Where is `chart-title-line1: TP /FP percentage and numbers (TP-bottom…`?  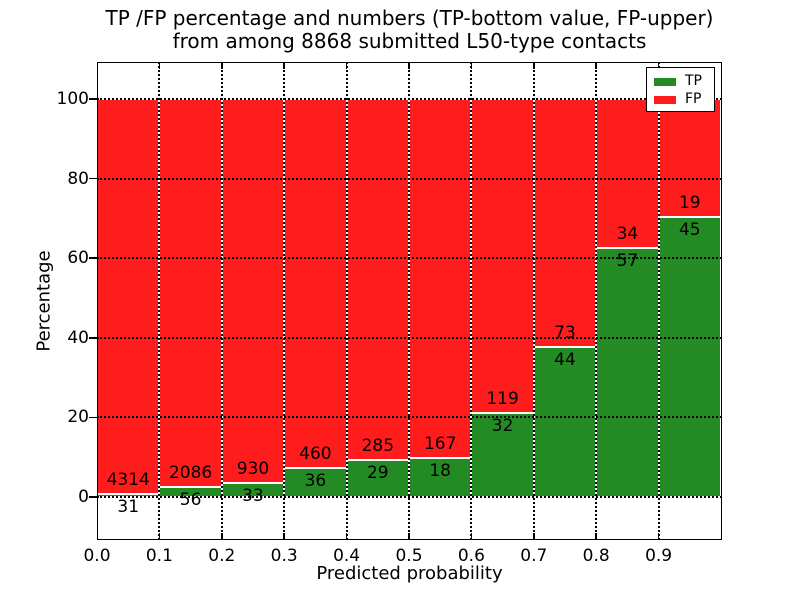 chart-title-line1: TP /FP percentage and numbers (TP-bottom… is located at coordinates (409, 18).